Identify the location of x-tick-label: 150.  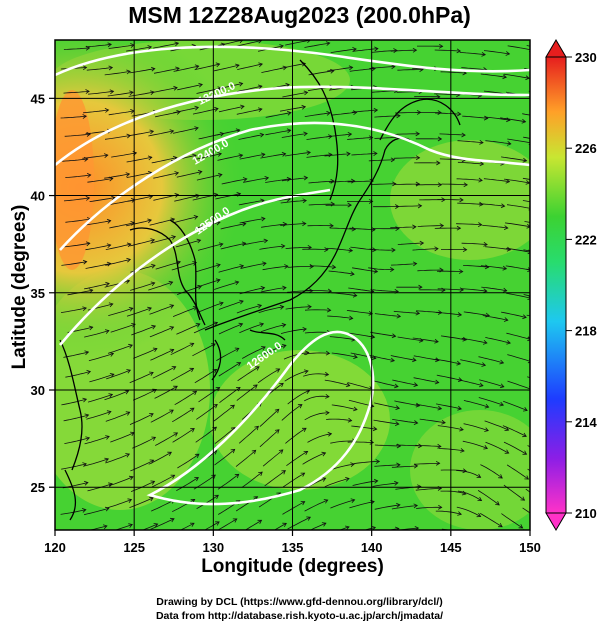
(530, 547).